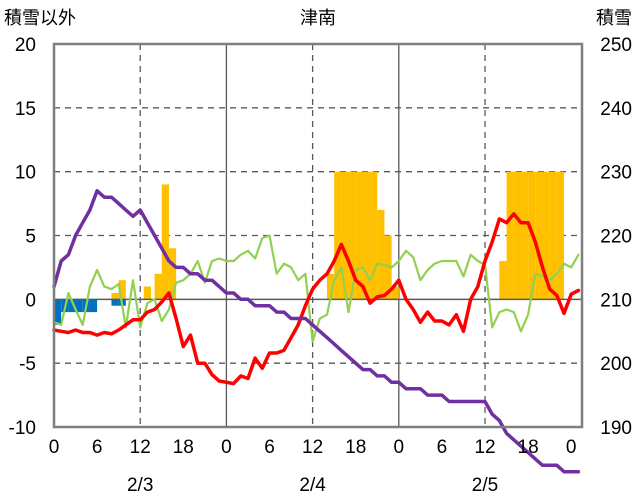  Describe the element at coordinates (616, 173) in the screenshot. I see `y2-tick-label: 230` at that location.